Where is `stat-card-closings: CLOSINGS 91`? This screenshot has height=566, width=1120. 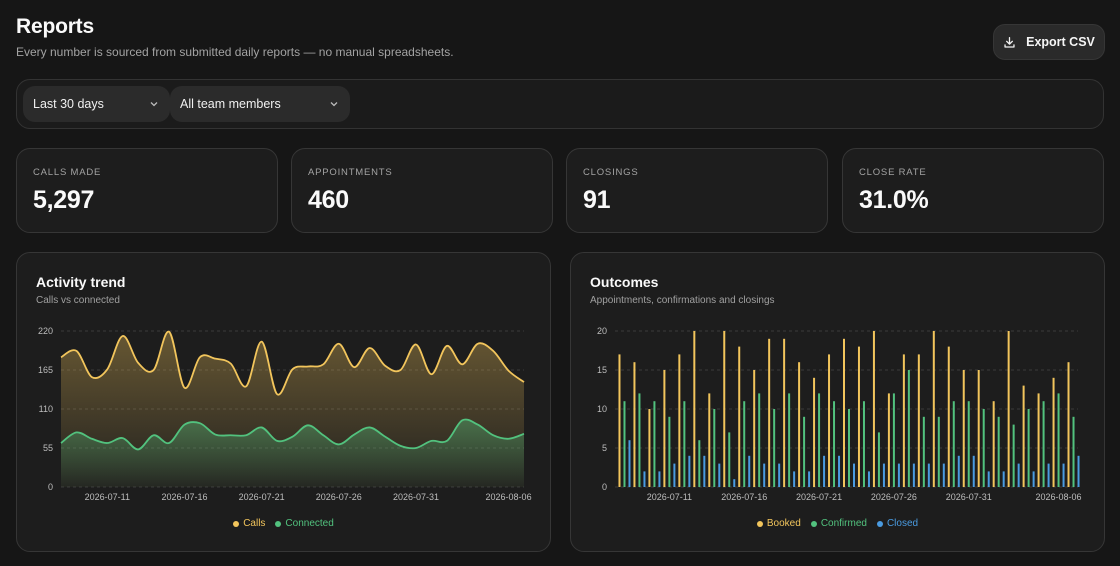
stat-card-closings: CLOSINGS 91 is located at coordinates (697, 190).